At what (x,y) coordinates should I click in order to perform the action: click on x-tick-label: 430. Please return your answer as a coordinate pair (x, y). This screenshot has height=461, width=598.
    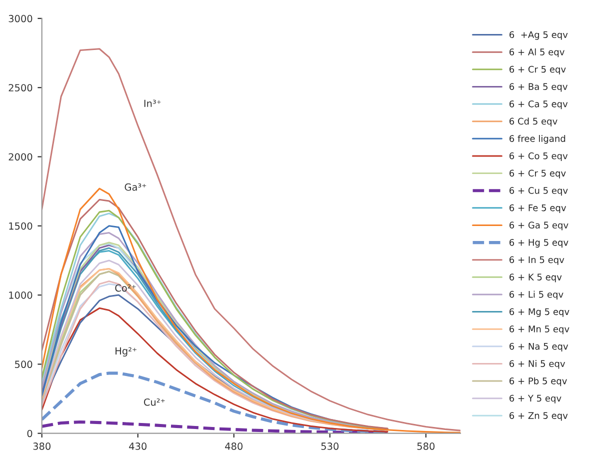
    Looking at the image, I should click on (137, 446).